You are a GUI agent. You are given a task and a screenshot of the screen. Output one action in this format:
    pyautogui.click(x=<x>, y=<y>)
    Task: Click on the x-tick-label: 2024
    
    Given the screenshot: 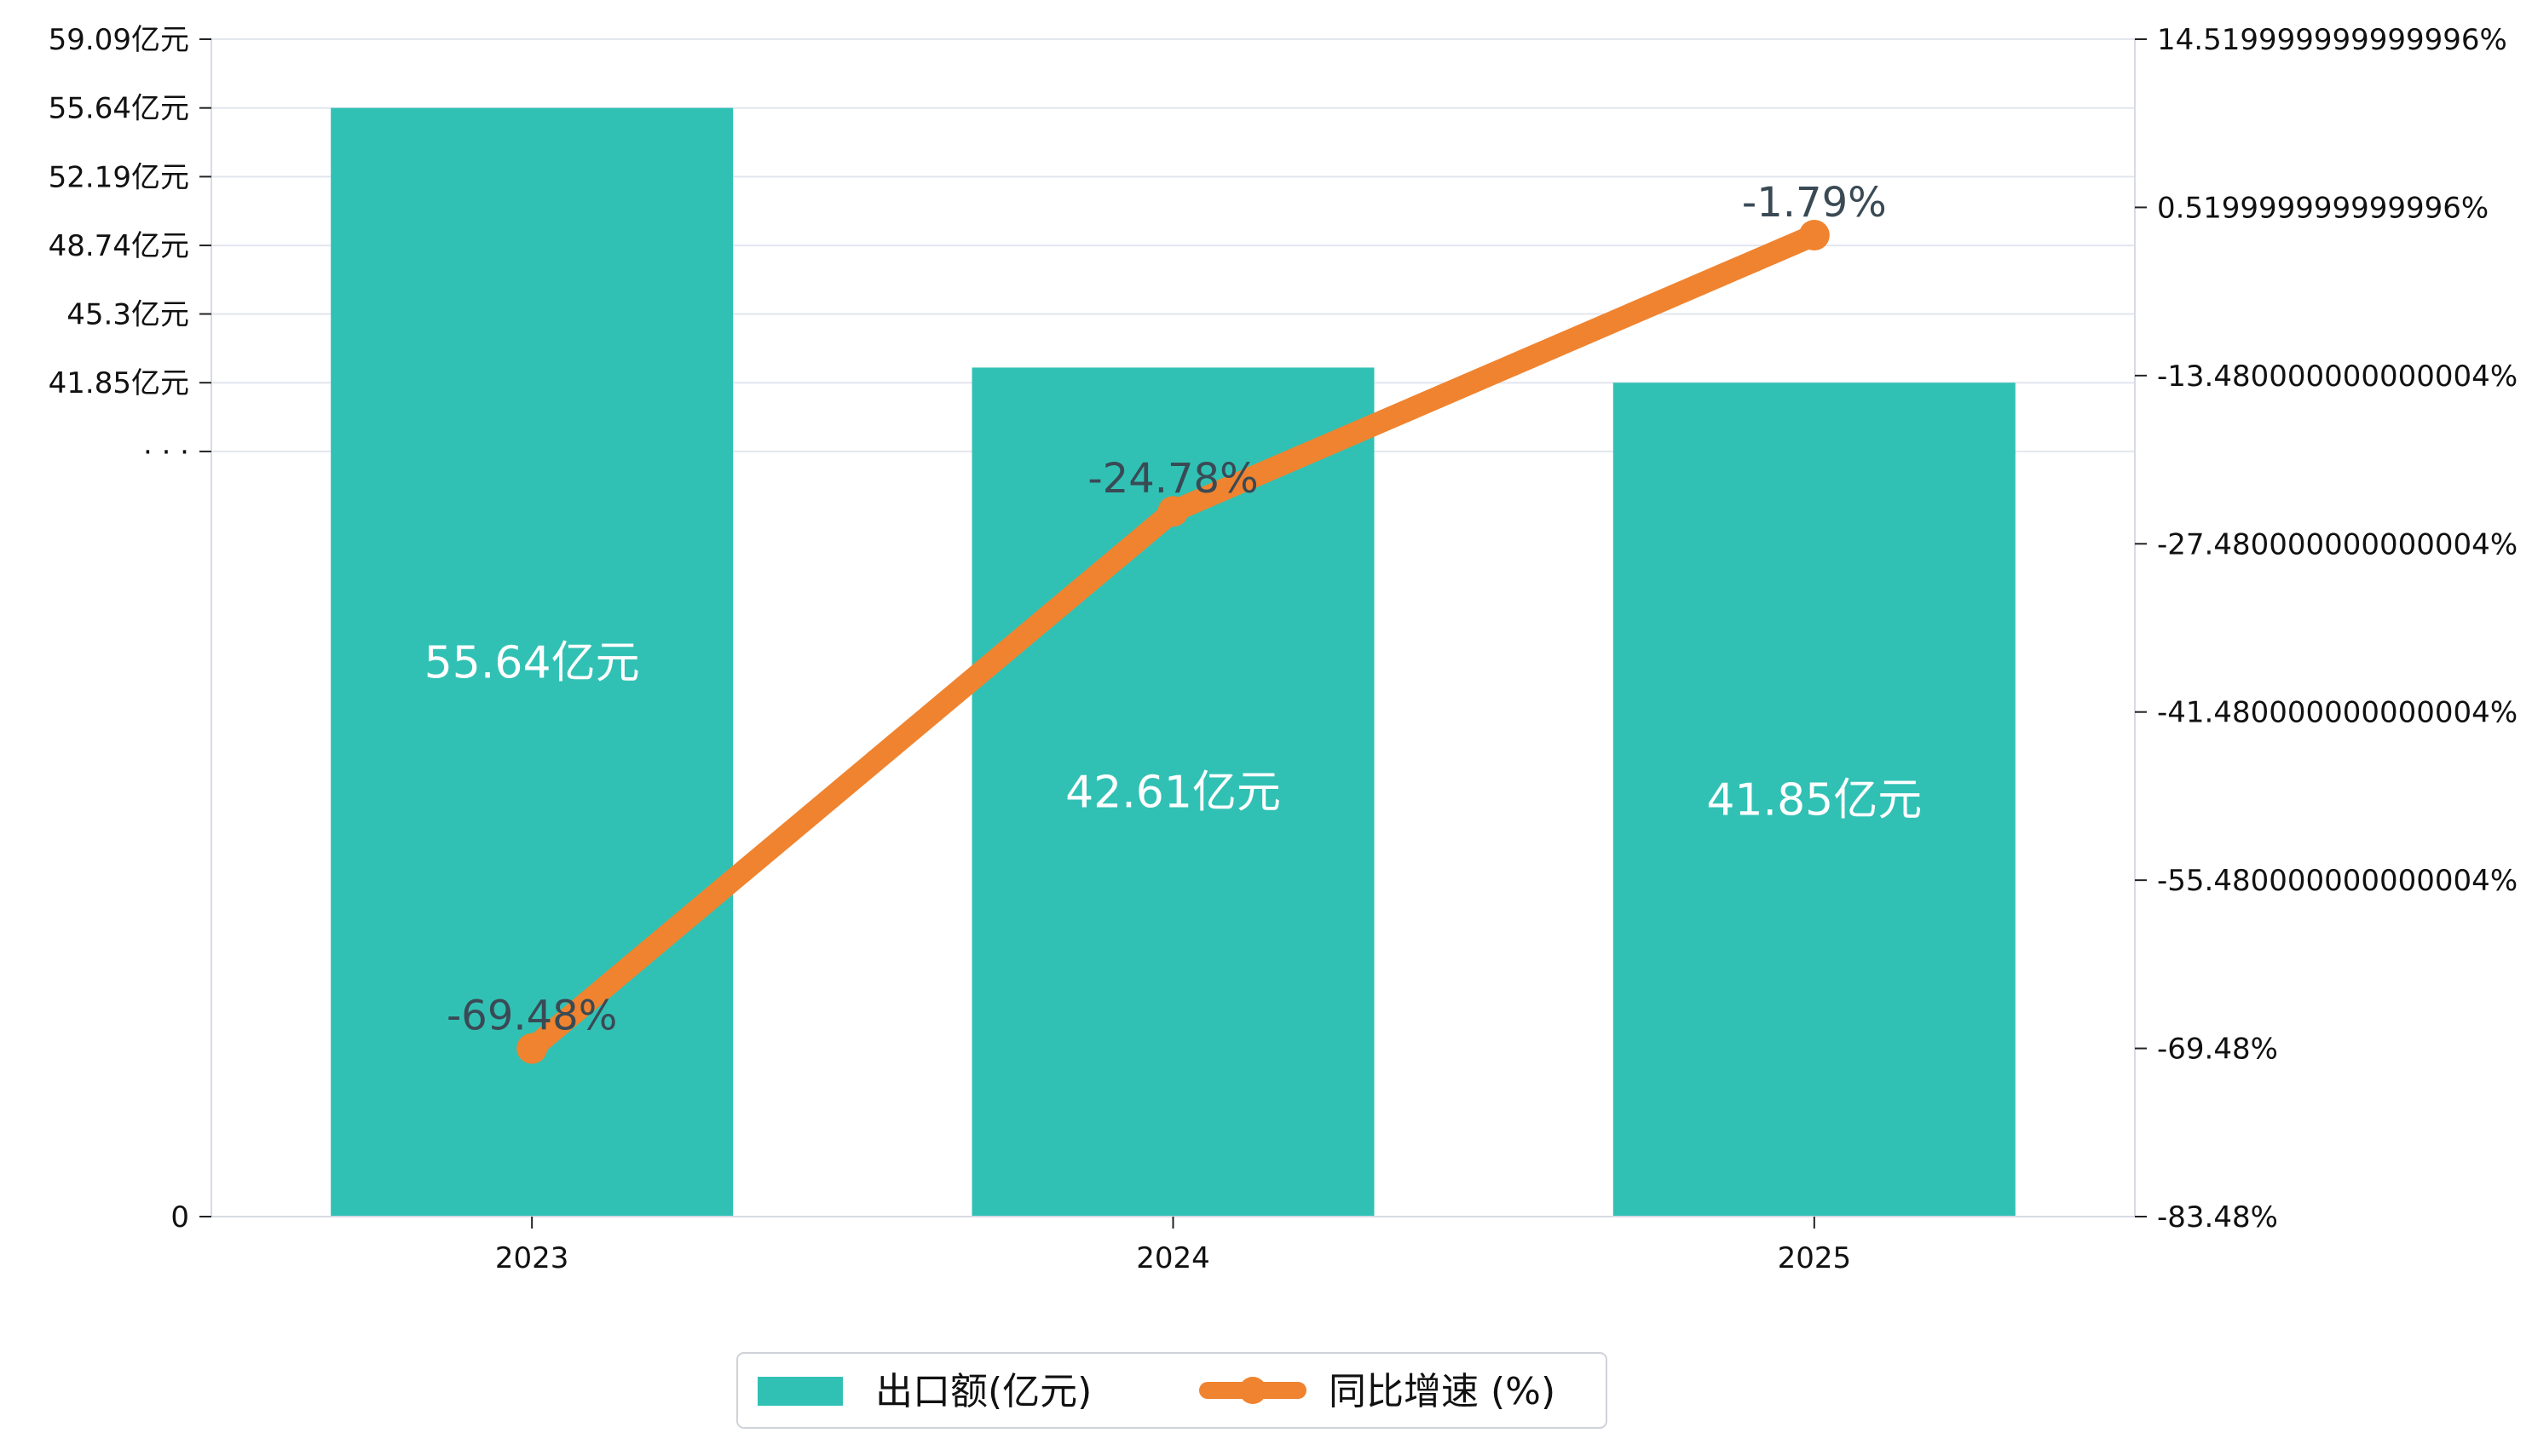 What is the action you would take?
    pyautogui.click(x=1173, y=1258)
    